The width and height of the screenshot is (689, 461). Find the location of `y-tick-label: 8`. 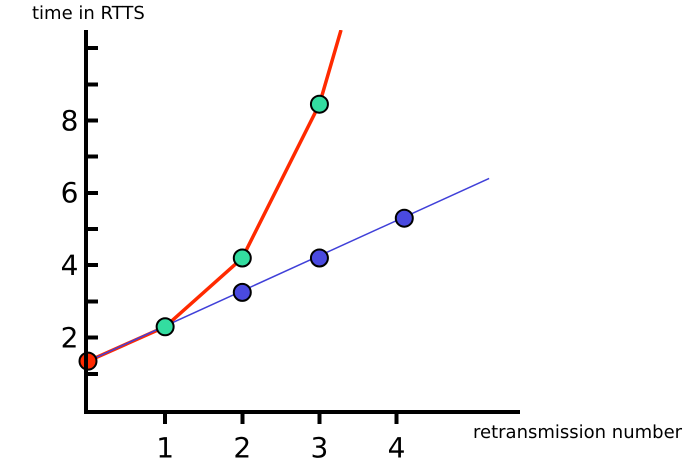

y-tick-label: 8 is located at coordinates (69, 121).